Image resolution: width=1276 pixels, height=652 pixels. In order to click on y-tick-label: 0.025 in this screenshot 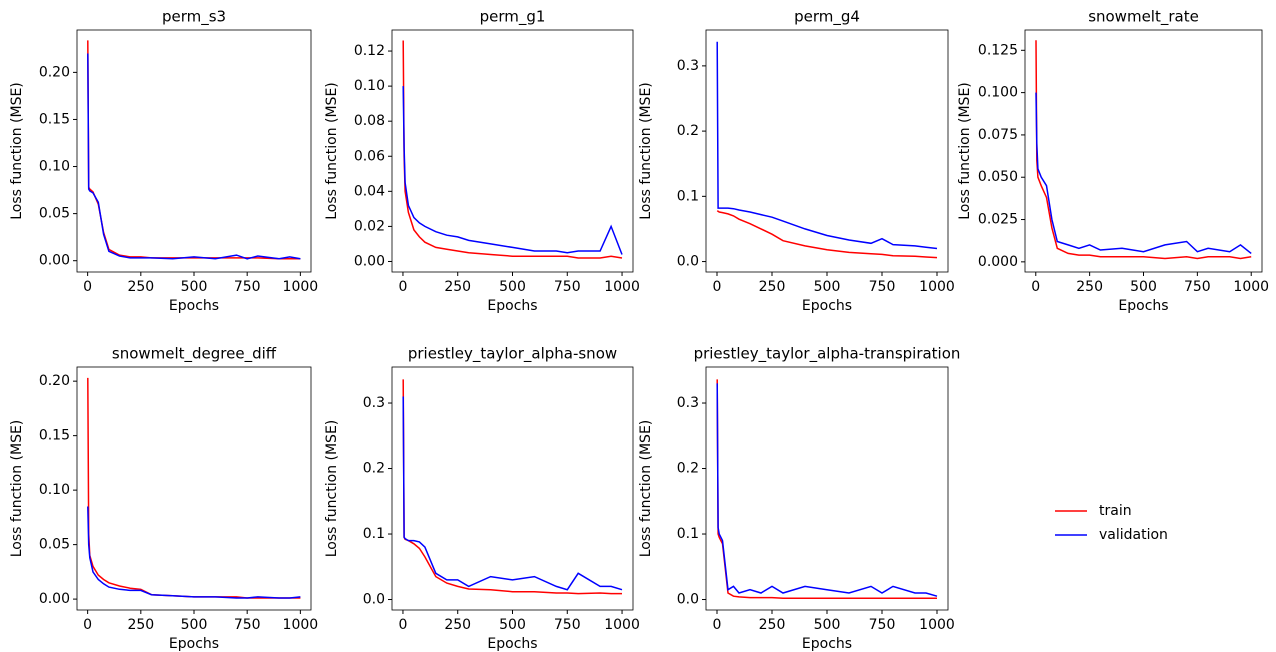, I will do `click(998, 220)`.